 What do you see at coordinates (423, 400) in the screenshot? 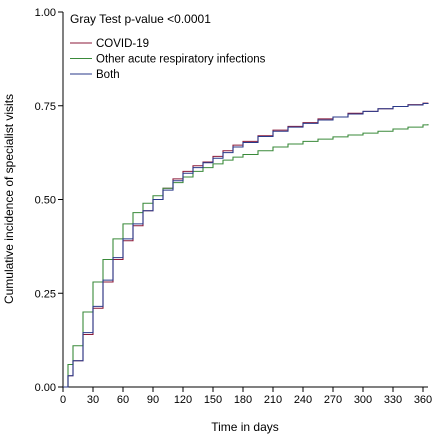
I see `x-tick-label: 360` at bounding box center [423, 400].